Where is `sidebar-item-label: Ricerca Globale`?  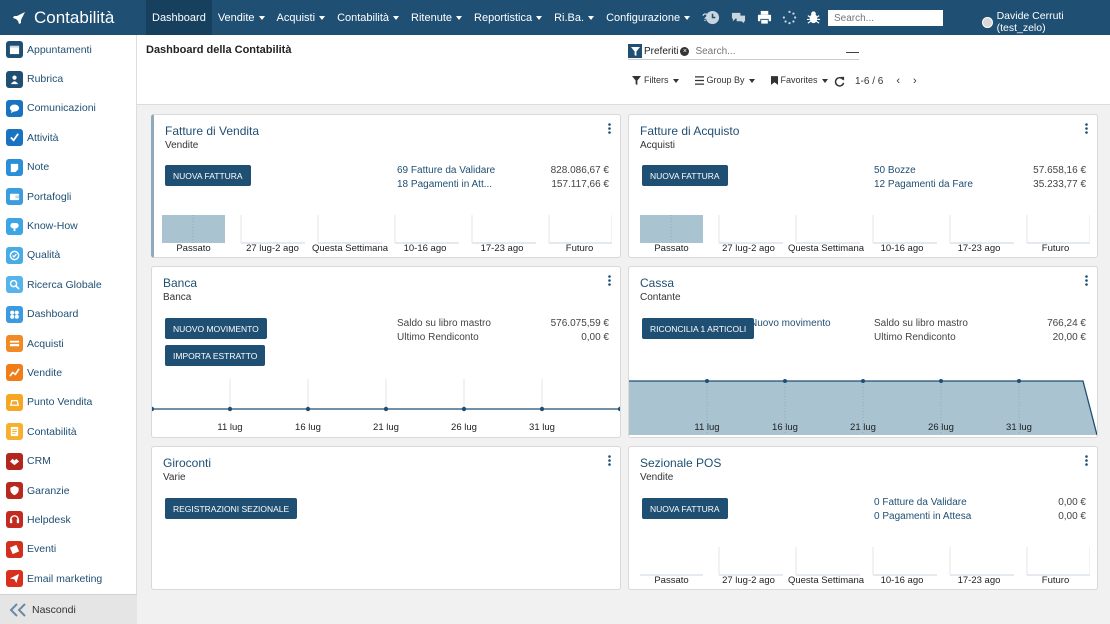
sidebar-item-label: Ricerca Globale is located at coordinates (64, 284).